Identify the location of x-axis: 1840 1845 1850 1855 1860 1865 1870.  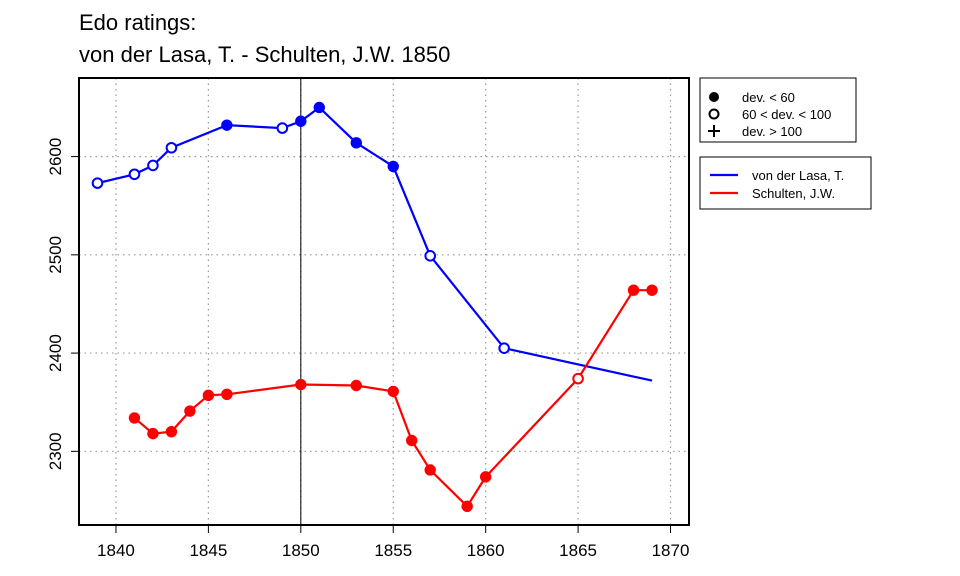
(393, 542).